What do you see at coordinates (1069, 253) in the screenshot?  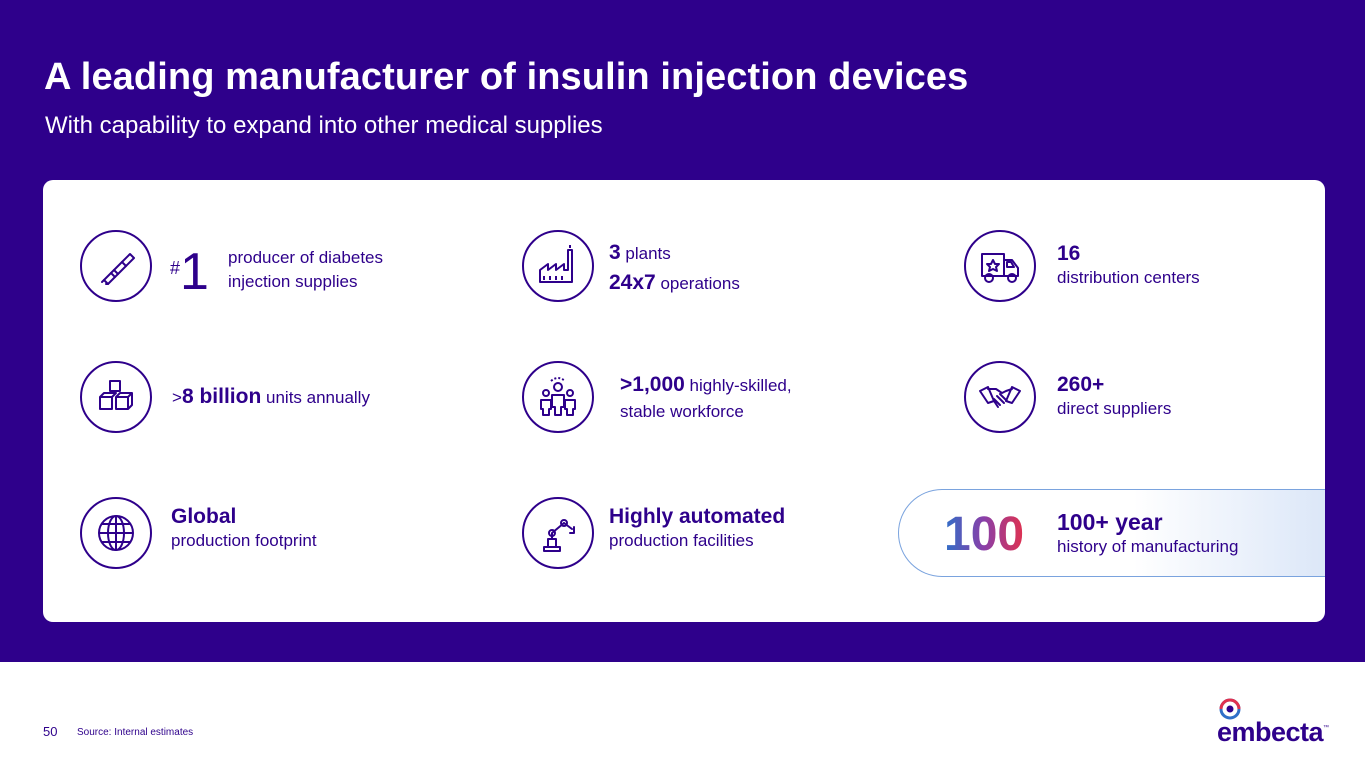 I see `distribution-value: 16` at bounding box center [1069, 253].